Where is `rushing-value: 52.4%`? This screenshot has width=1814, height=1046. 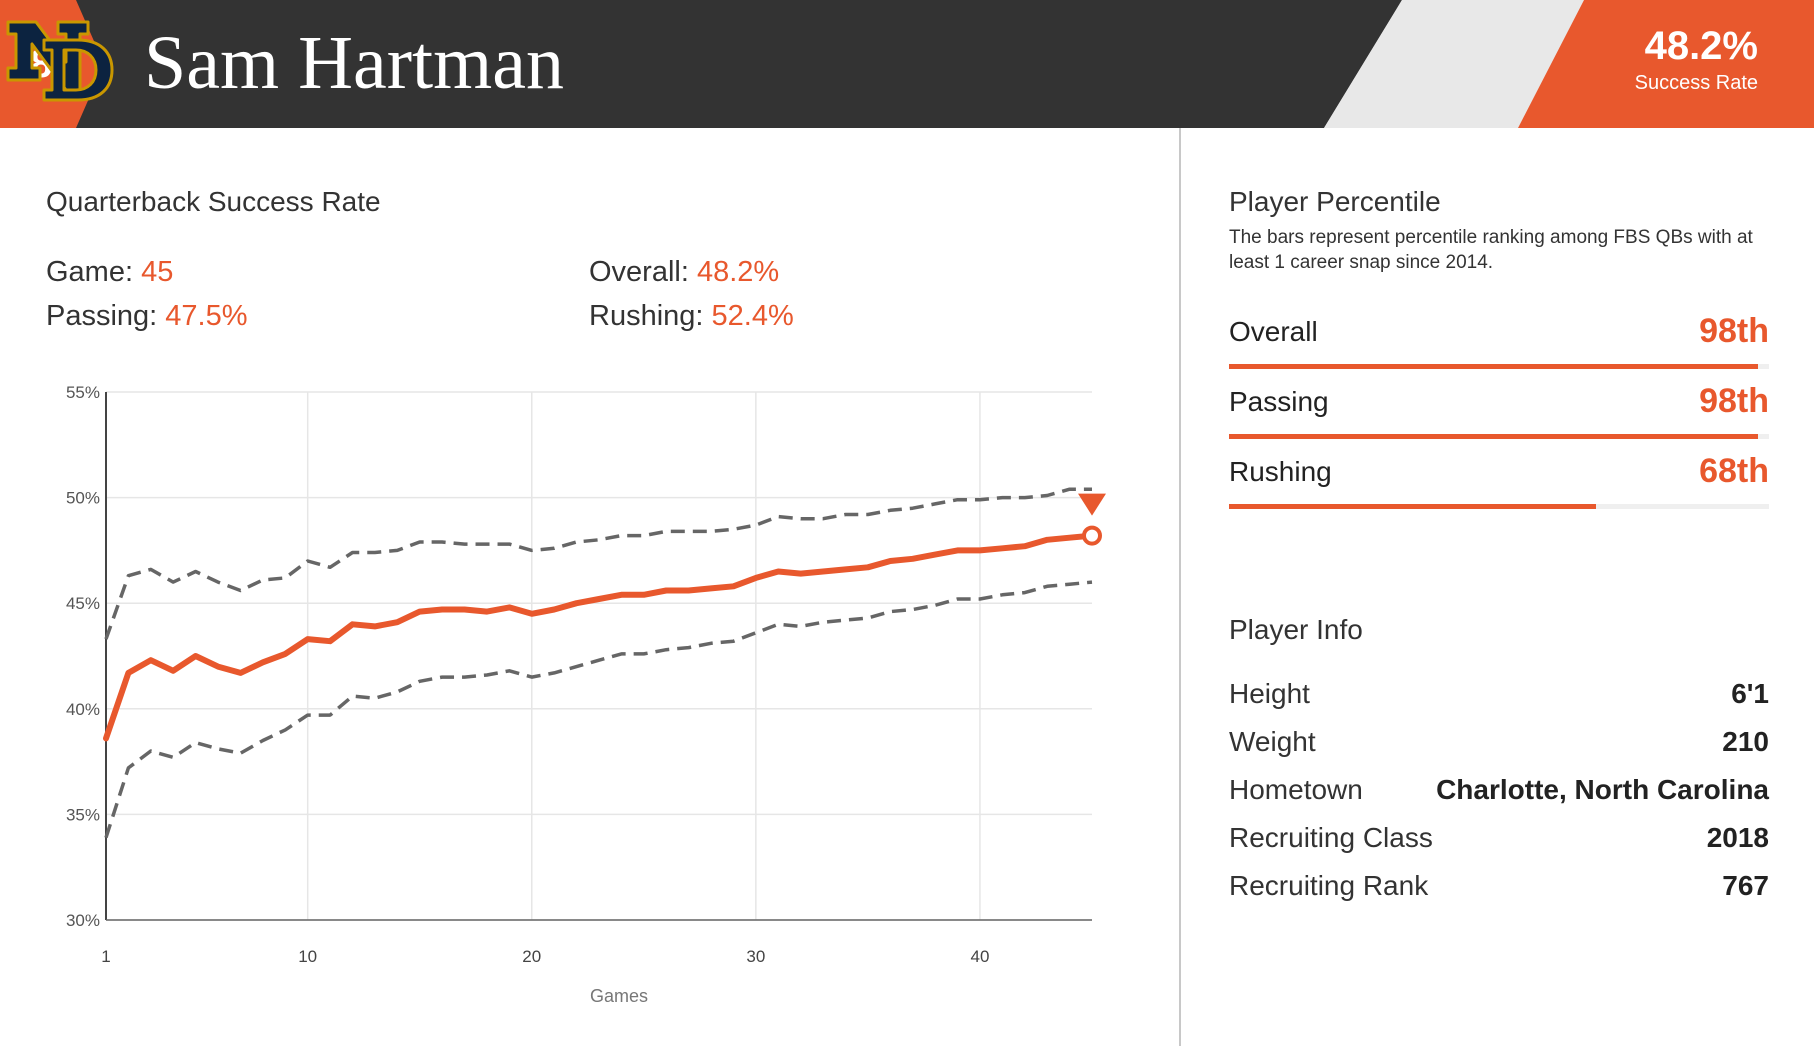 rushing-value: 52.4% is located at coordinates (752, 316).